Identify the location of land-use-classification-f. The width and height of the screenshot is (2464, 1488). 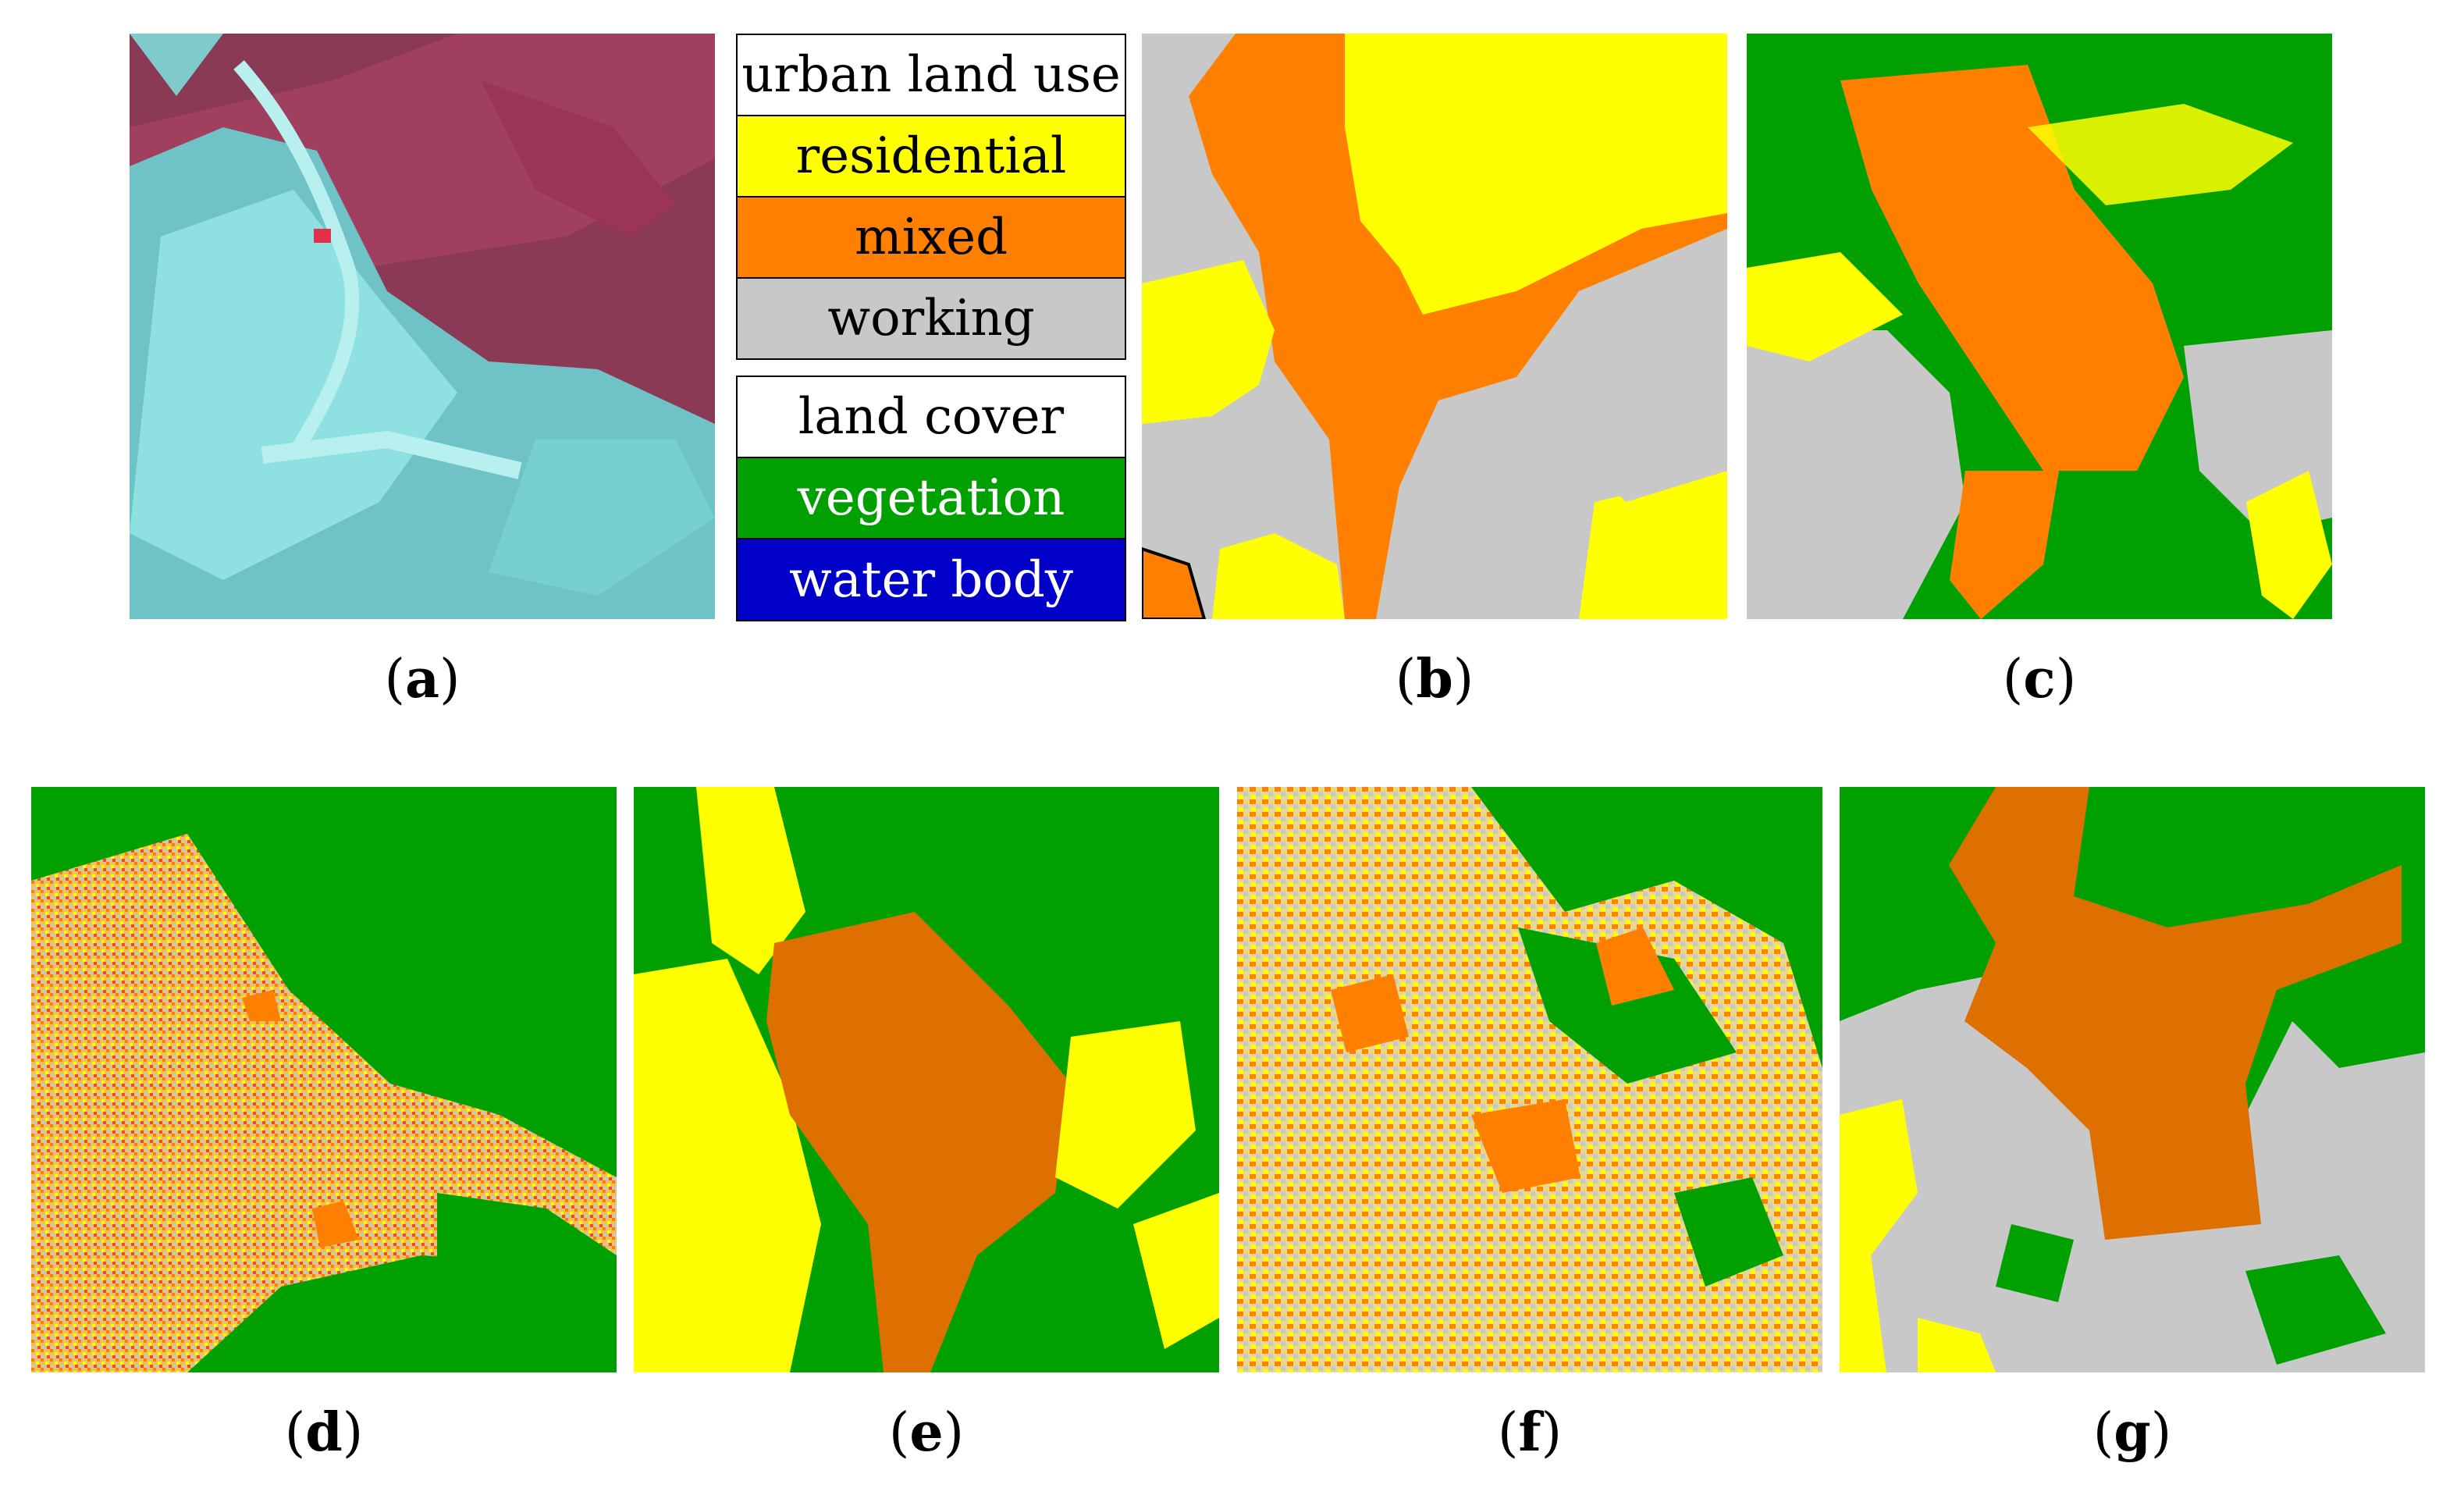
(1529, 1079).